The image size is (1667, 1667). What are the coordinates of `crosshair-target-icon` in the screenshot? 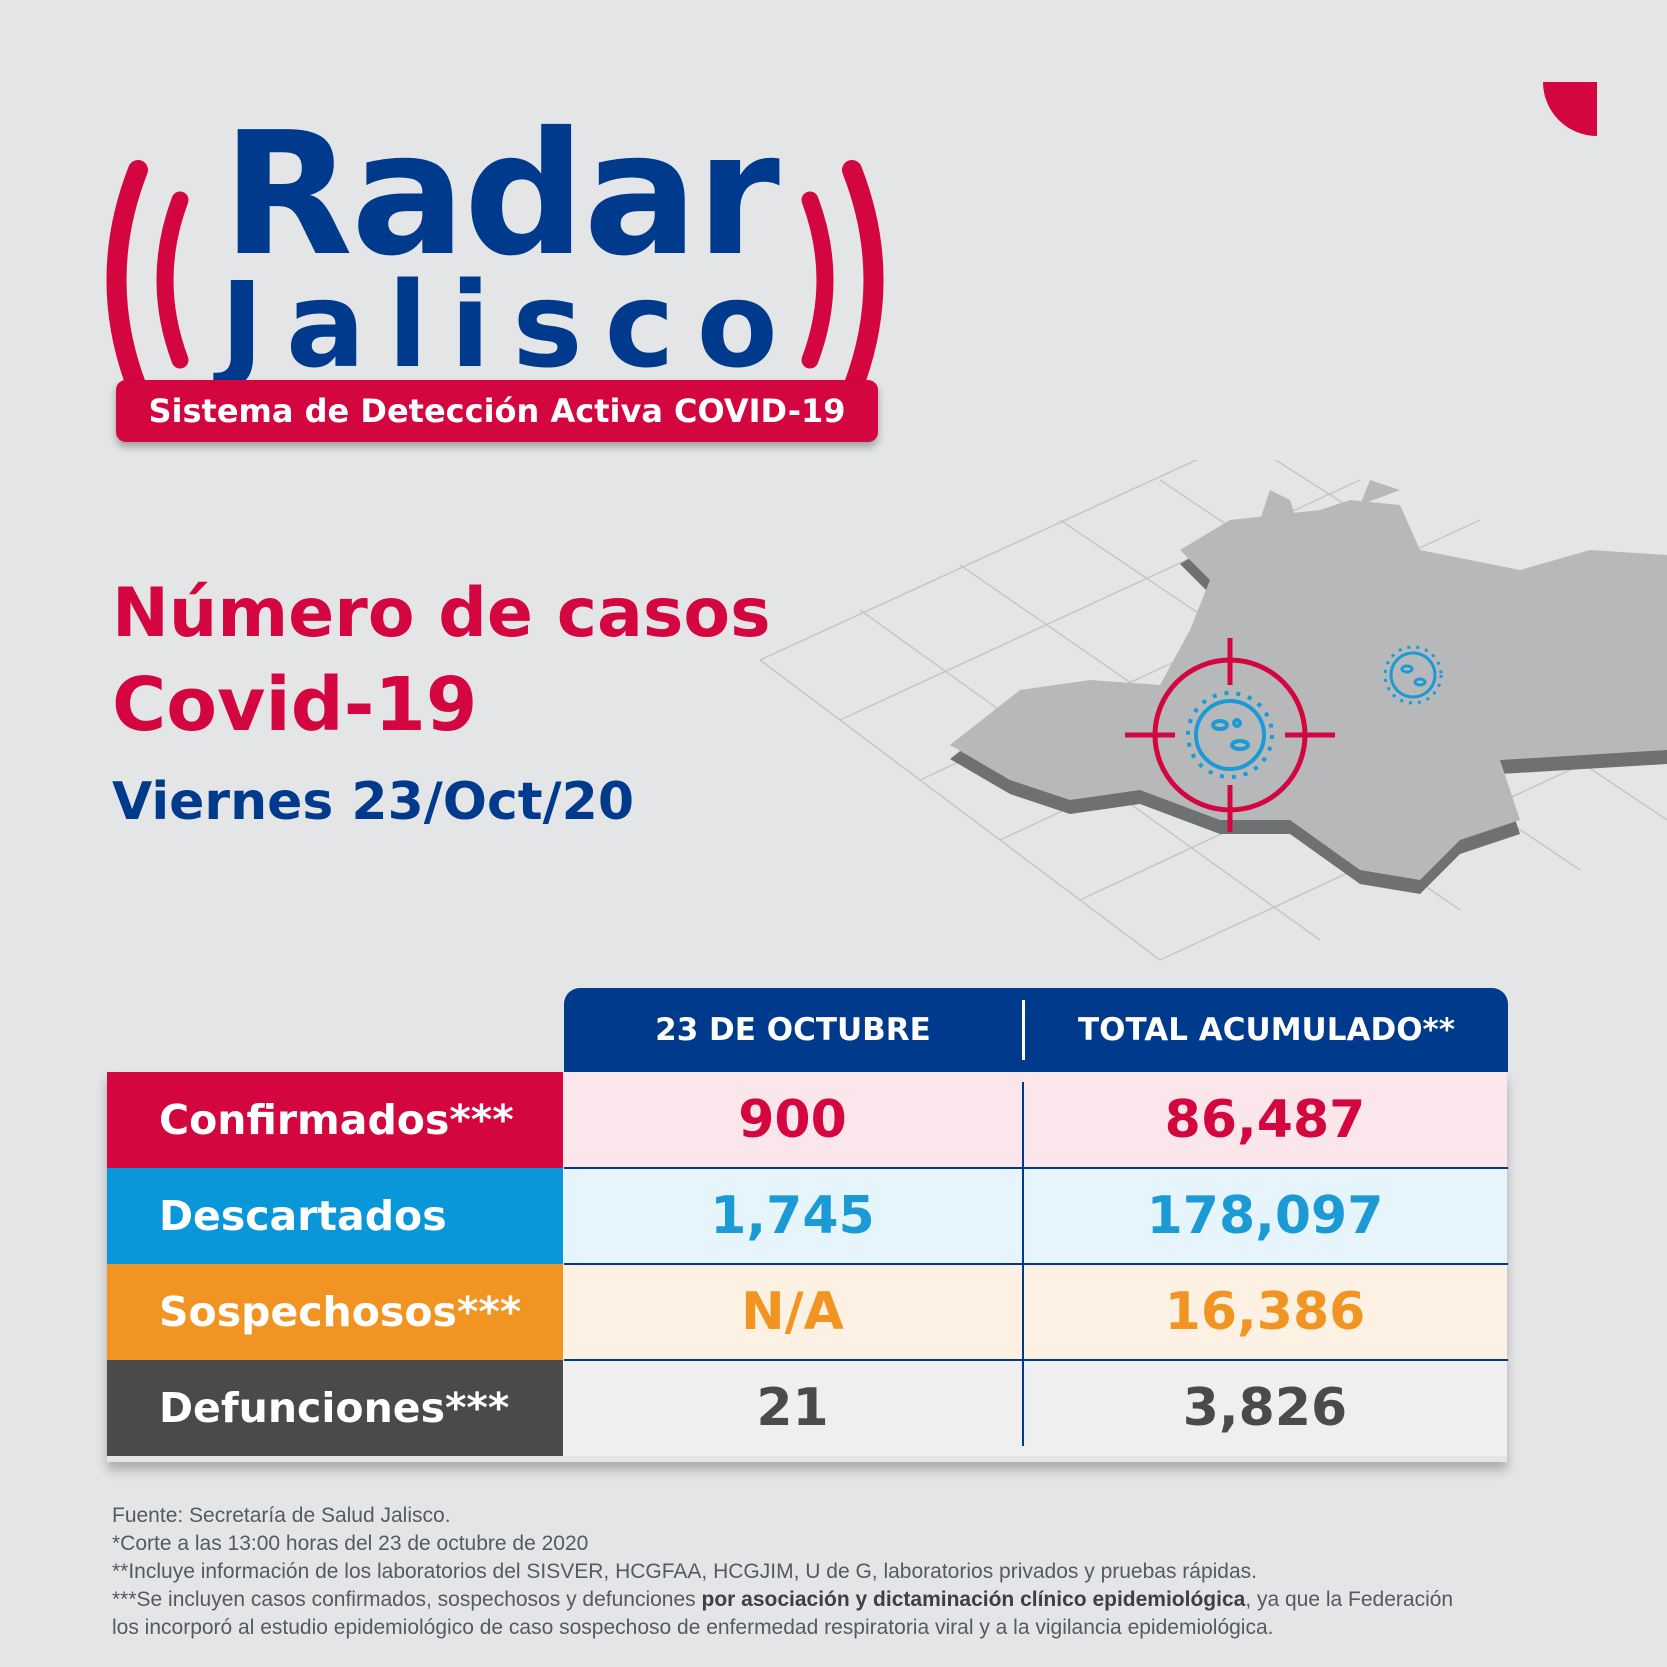 It's located at (1230, 735).